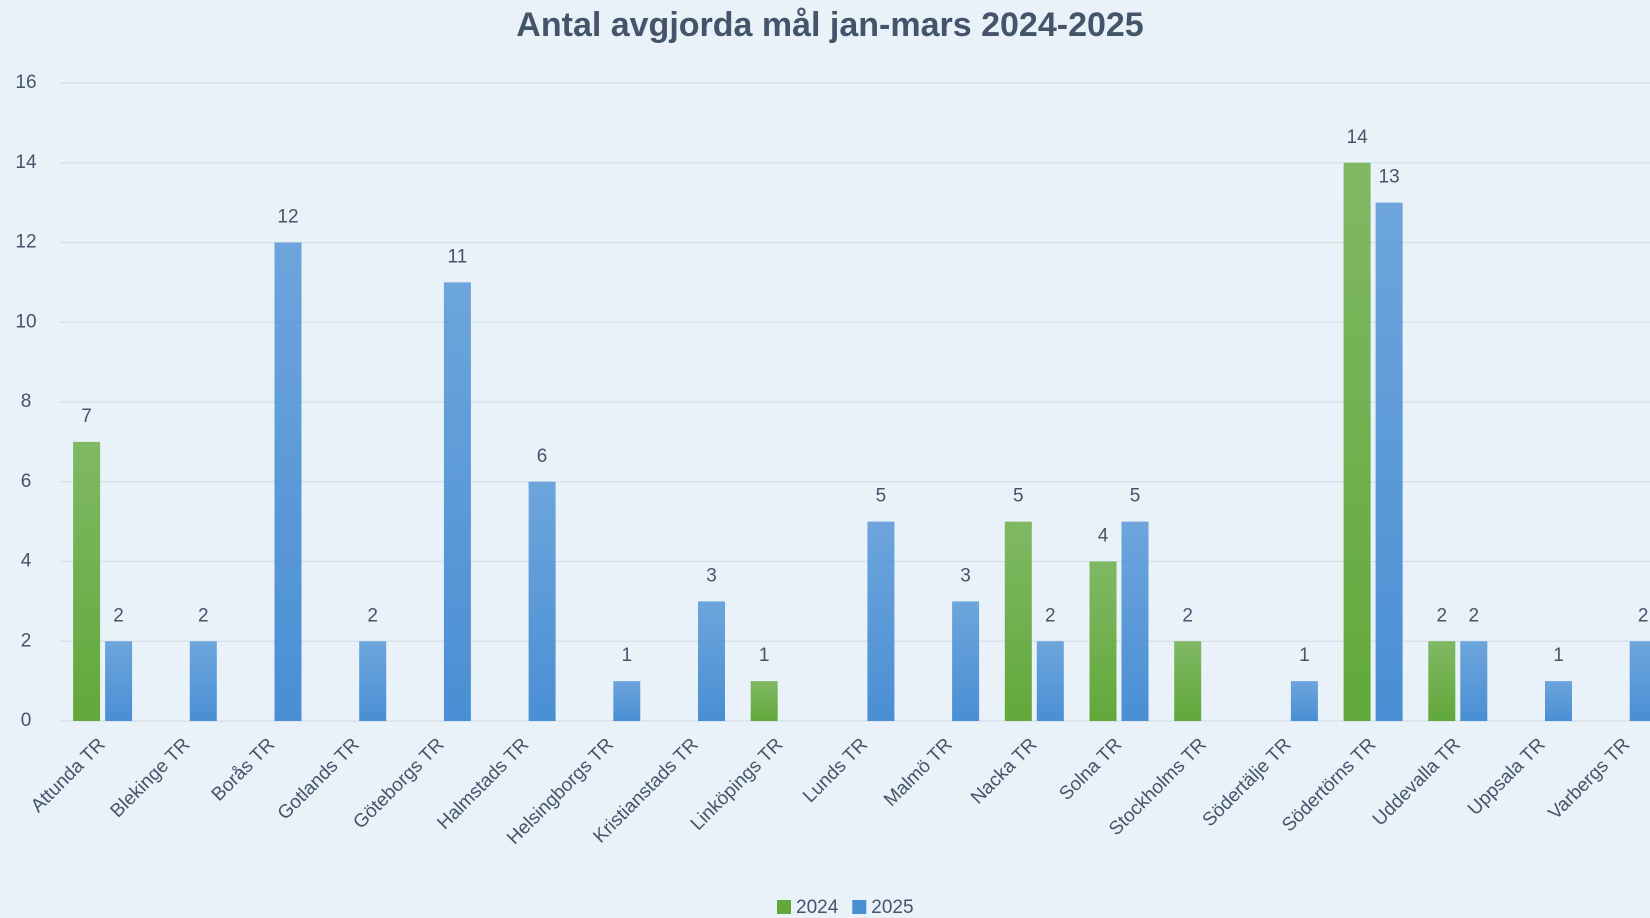  Describe the element at coordinates (1389, 177) in the screenshot. I see `data-label: 13` at that location.